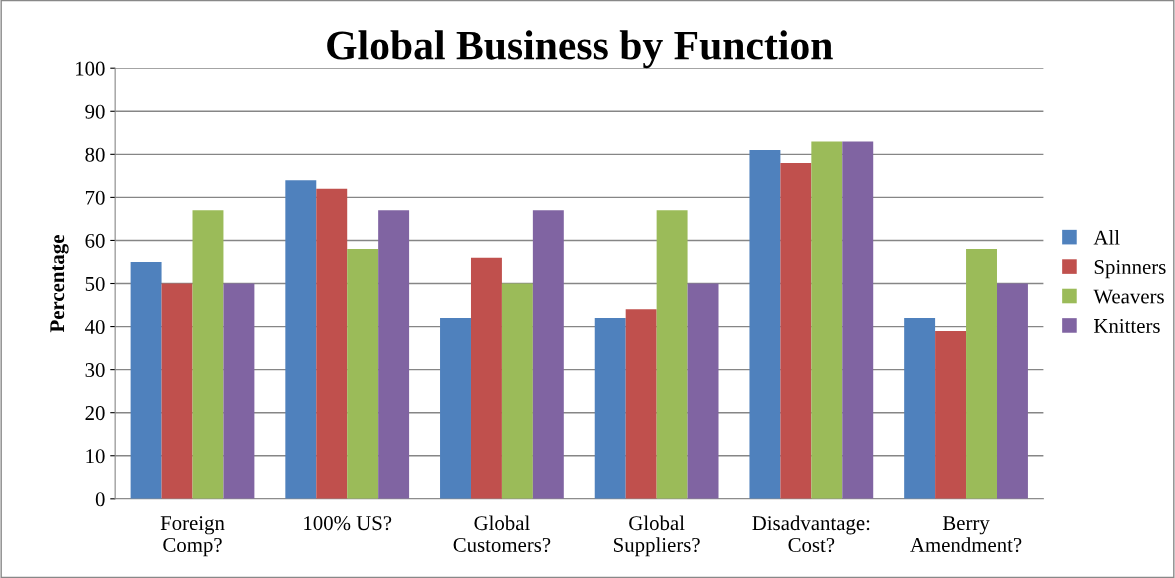 The image size is (1175, 578). I want to click on legend-label: Spinners, so click(1130, 269).